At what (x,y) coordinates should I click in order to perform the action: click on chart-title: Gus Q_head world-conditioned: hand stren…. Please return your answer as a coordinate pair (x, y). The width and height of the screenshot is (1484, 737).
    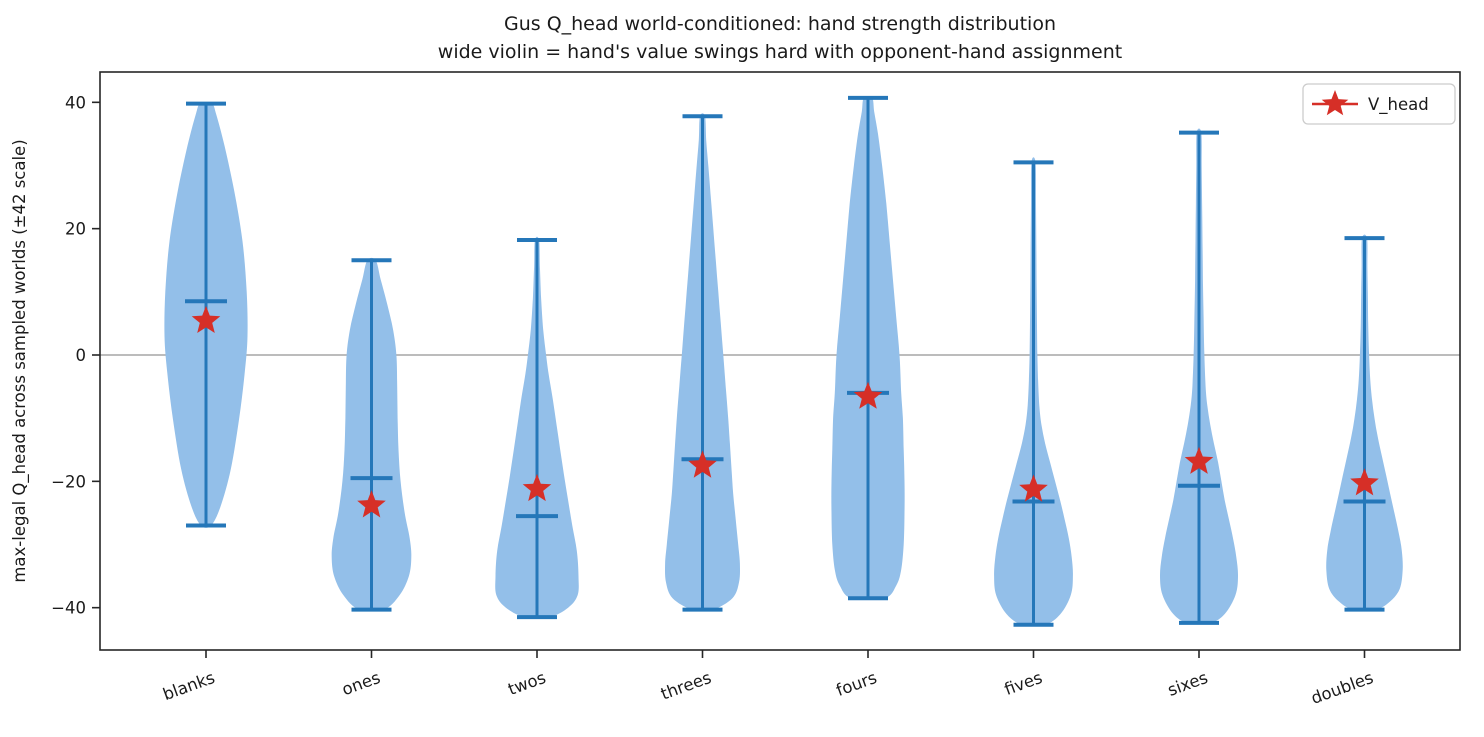
    Looking at the image, I should click on (780, 24).